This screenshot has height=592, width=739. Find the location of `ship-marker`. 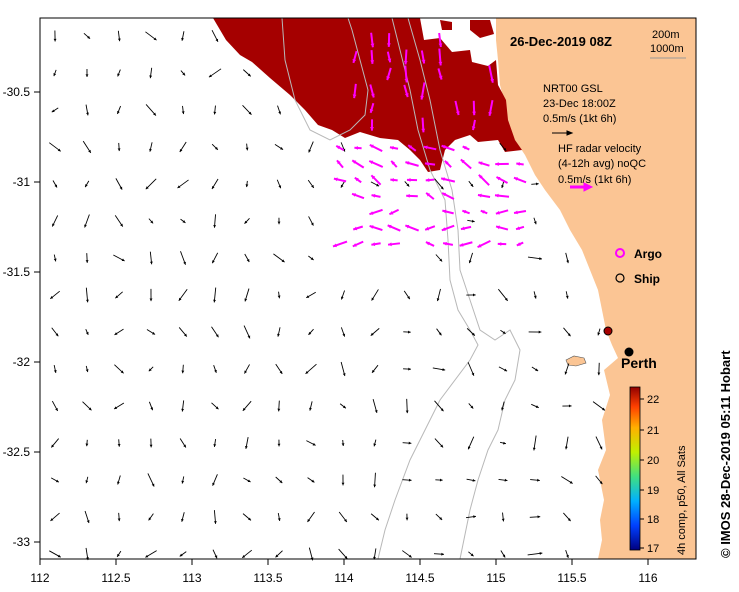

ship-marker is located at coordinates (608, 331).